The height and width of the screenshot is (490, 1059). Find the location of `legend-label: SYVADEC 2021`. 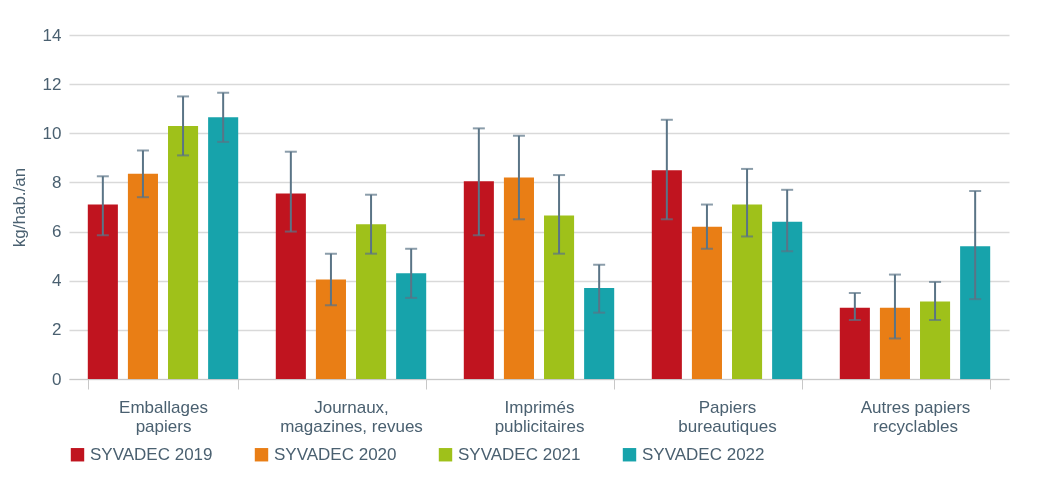

legend-label: SYVADEC 2021 is located at coordinates (519, 454).